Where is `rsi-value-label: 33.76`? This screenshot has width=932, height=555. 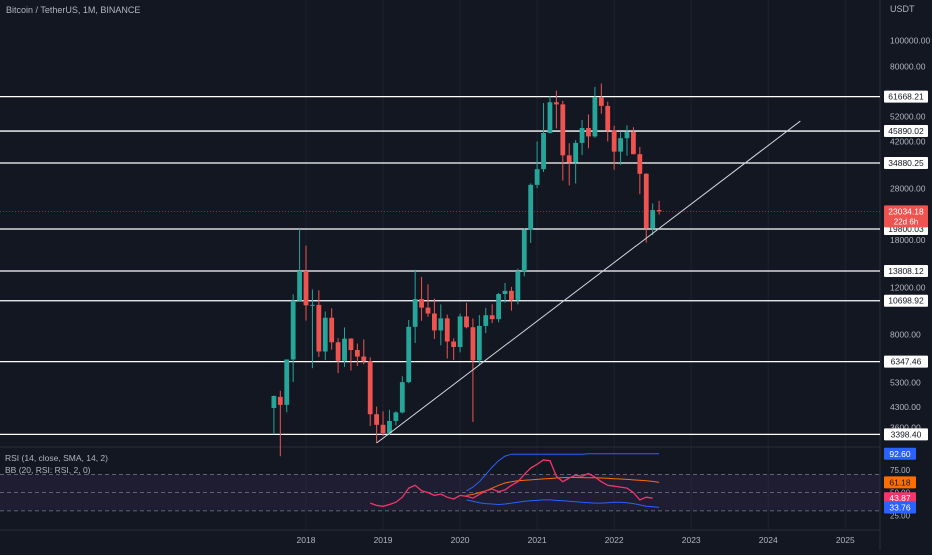 rsi-value-label: 33.76 is located at coordinates (900, 507).